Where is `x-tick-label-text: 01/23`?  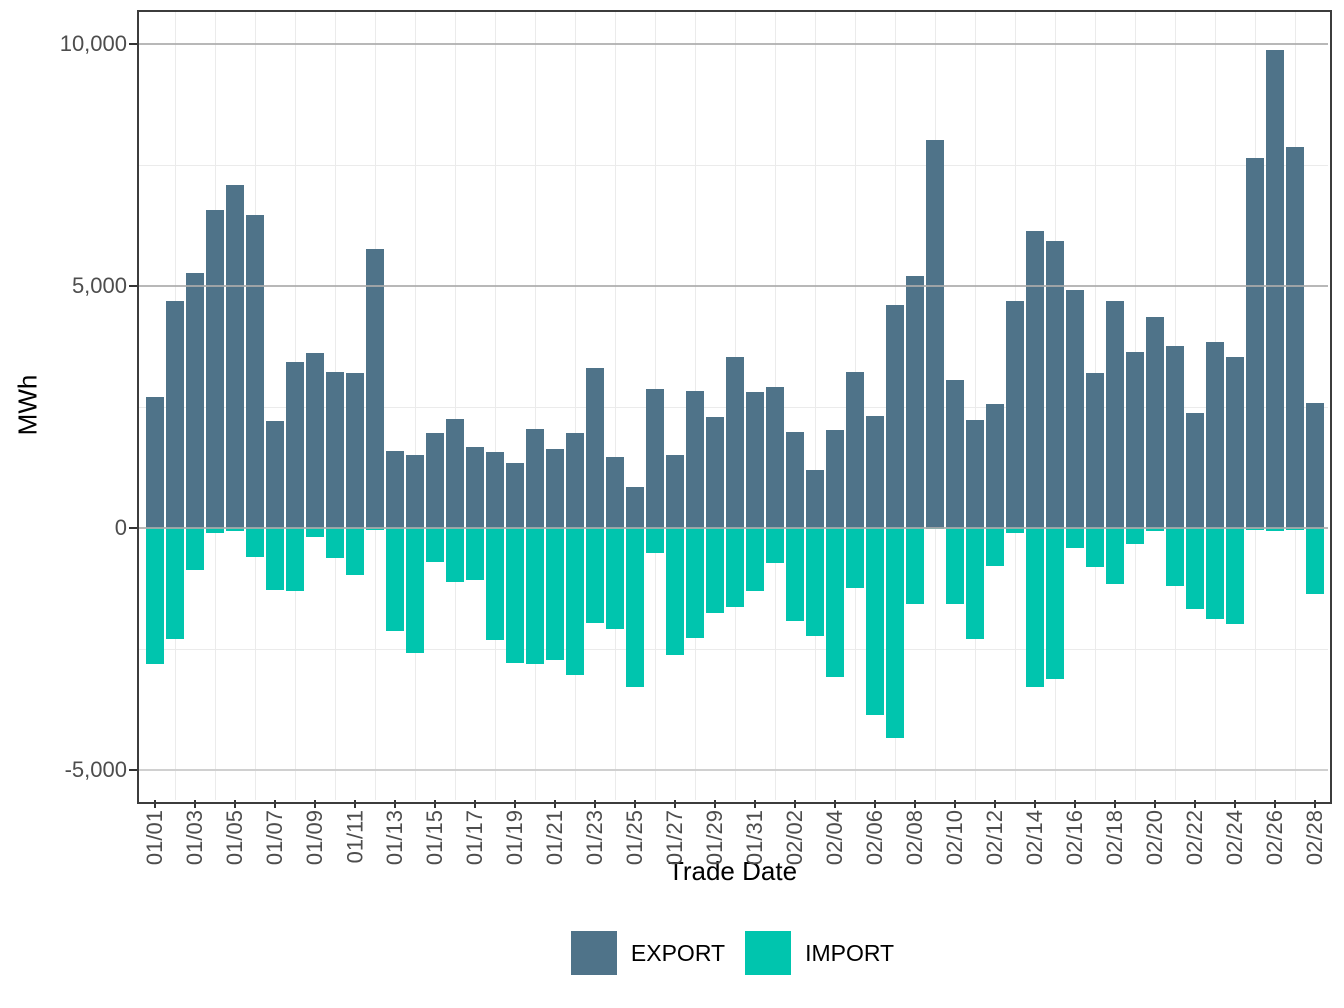 x-tick-label-text: 01/23 is located at coordinates (594, 838).